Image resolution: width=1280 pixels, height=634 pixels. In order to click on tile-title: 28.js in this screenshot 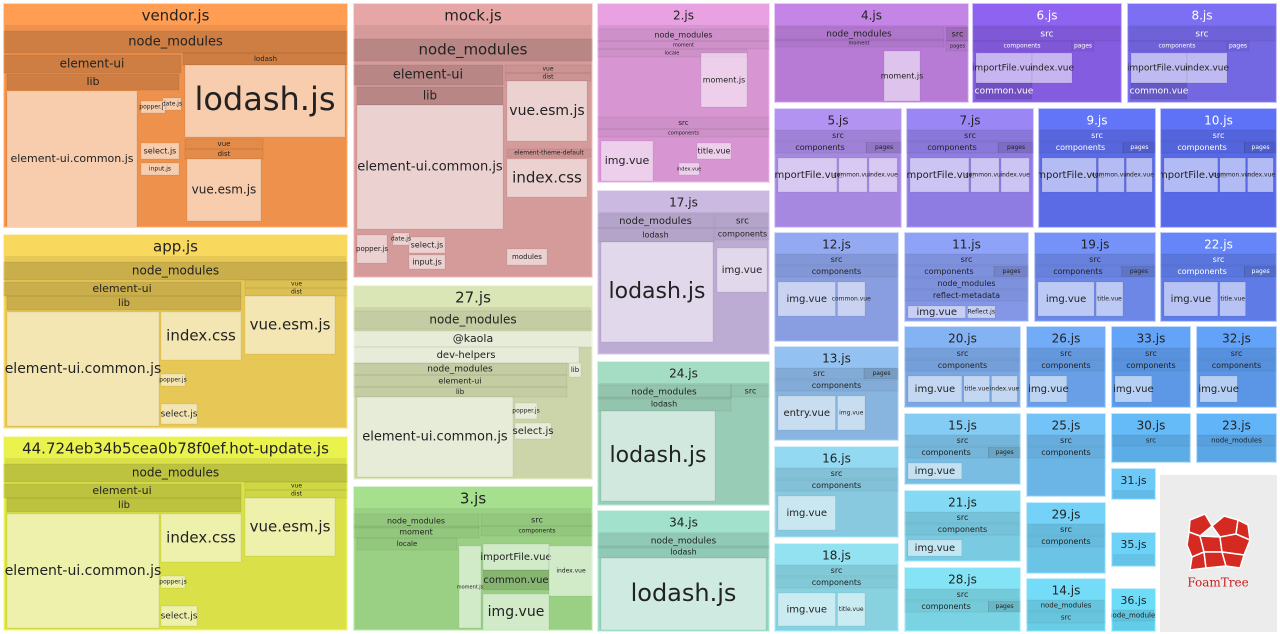, I will do `click(962, 580)`.